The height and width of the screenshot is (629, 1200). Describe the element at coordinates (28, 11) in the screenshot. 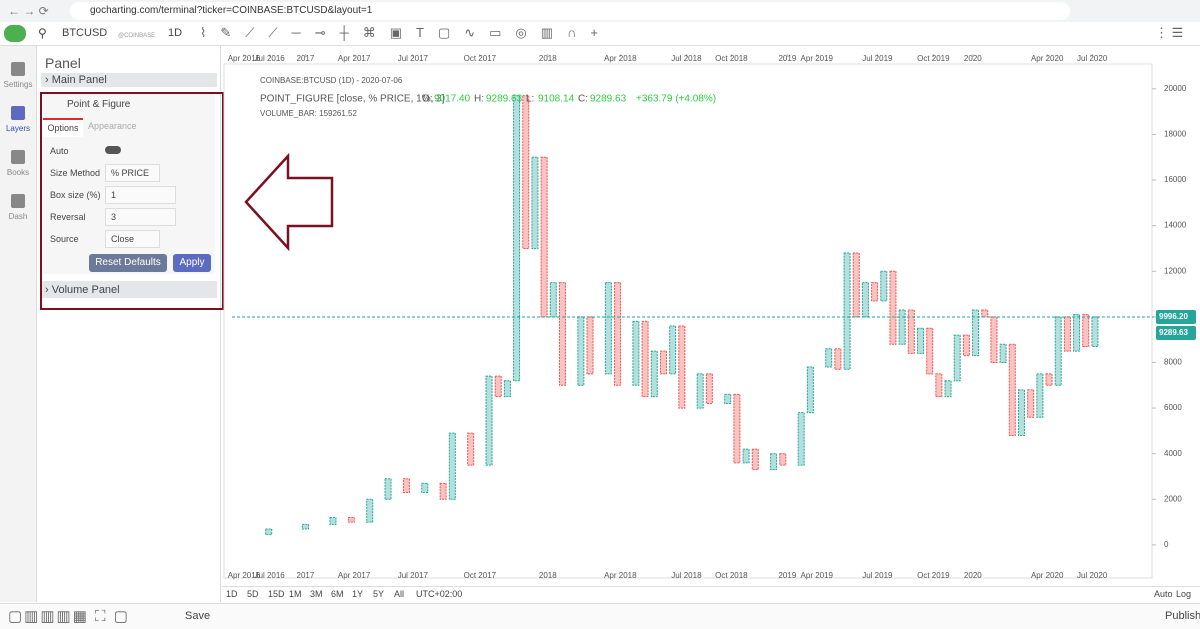

I see `nav-icons: ← → ⟳` at that location.